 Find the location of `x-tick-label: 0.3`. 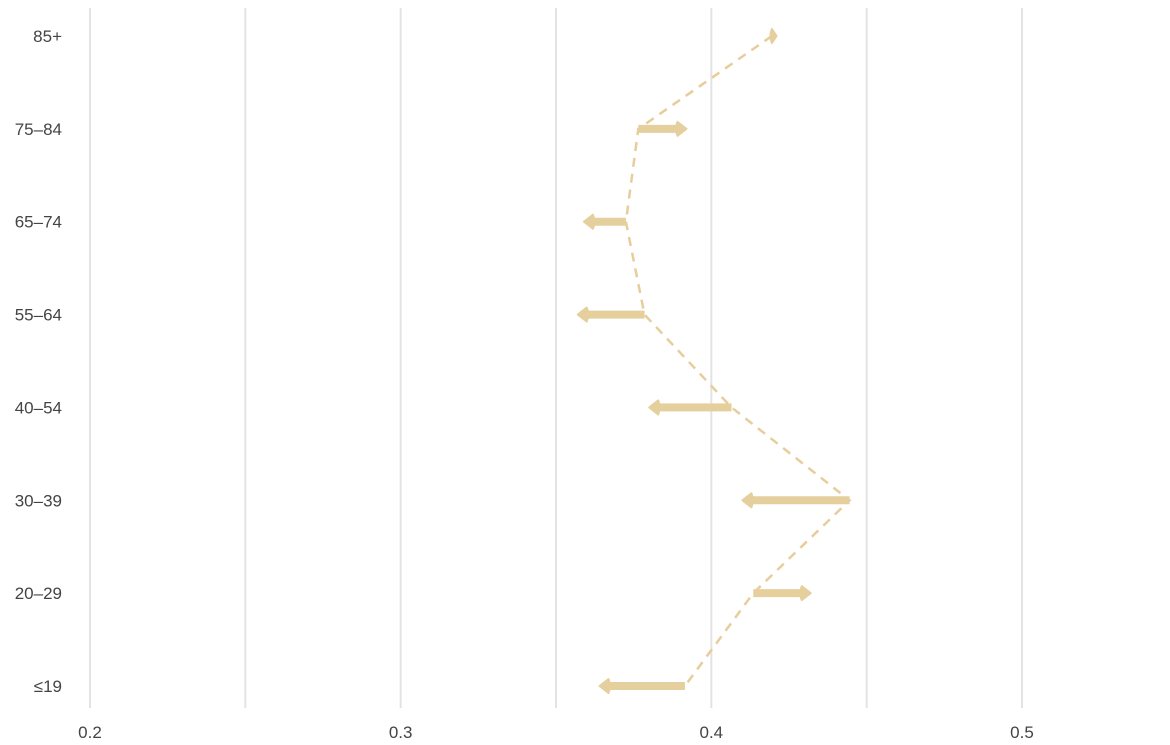

x-tick-label: 0.3 is located at coordinates (401, 732).